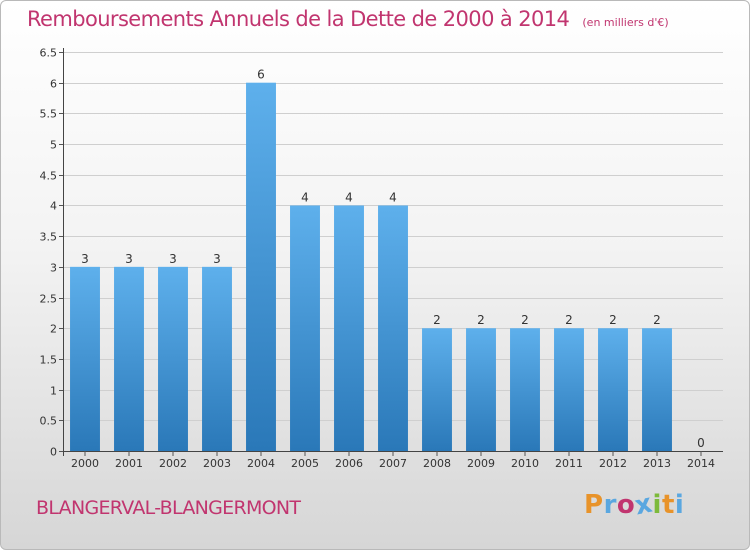 Image resolution: width=750 pixels, height=550 pixels. I want to click on x-tick-label: 2014, so click(701, 463).